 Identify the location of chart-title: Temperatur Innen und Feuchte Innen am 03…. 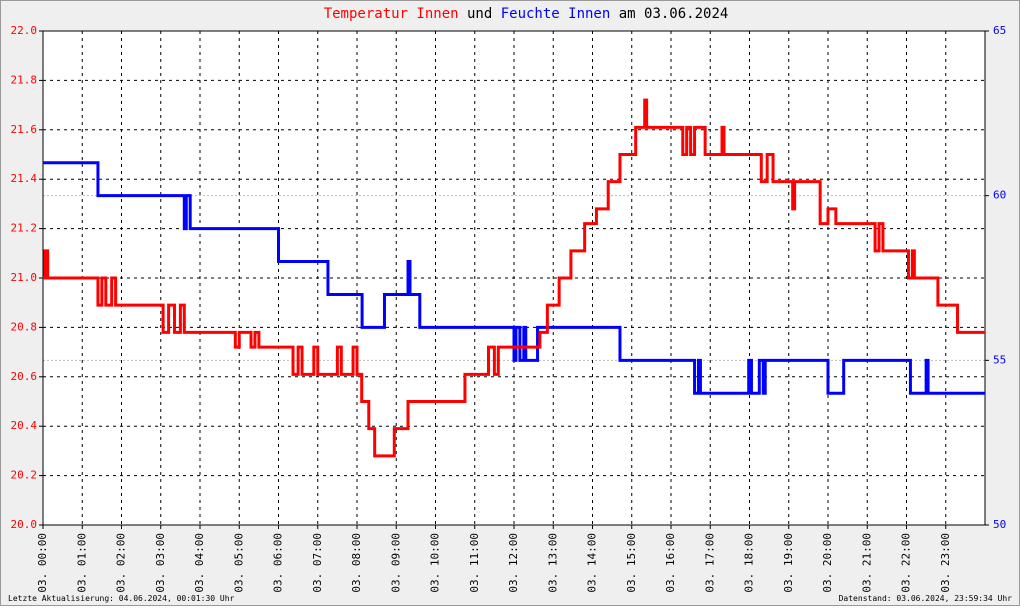
(526, 14).